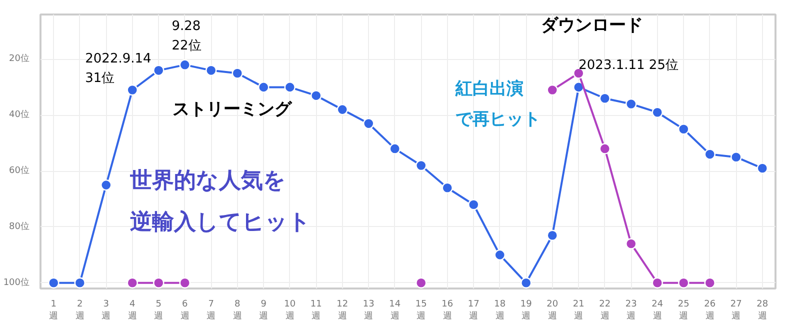 The width and height of the screenshot is (803, 324). What do you see at coordinates (552, 311) in the screenshot?
I see `x-tick-label: 20 週` at bounding box center [552, 311].